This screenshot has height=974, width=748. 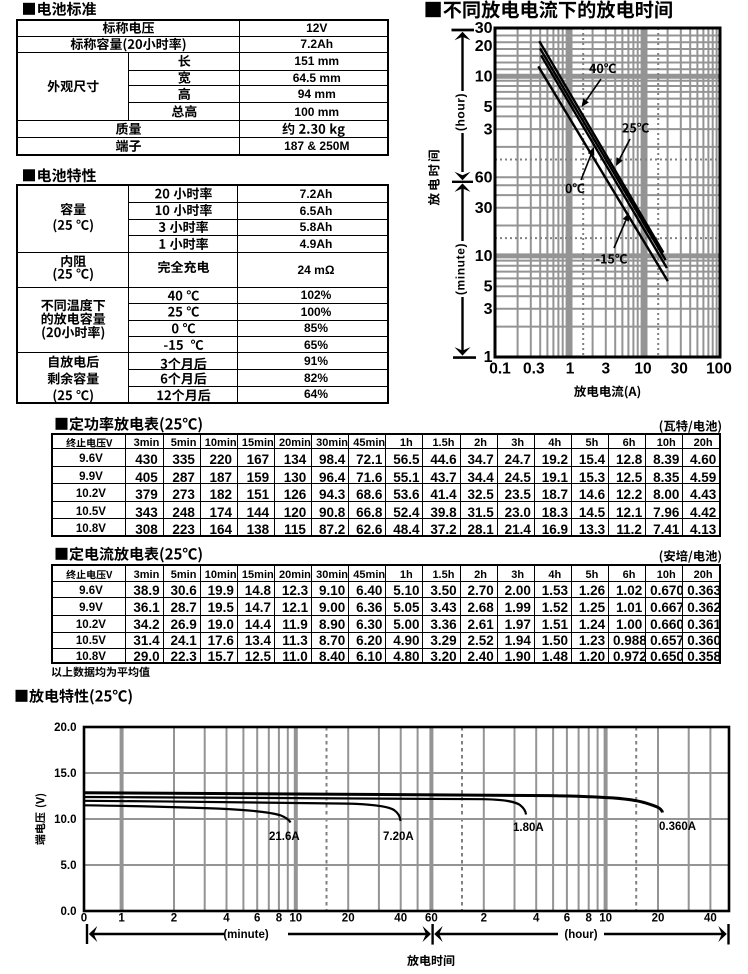 I want to click on svg-text: 0.3, so click(x=534, y=369).